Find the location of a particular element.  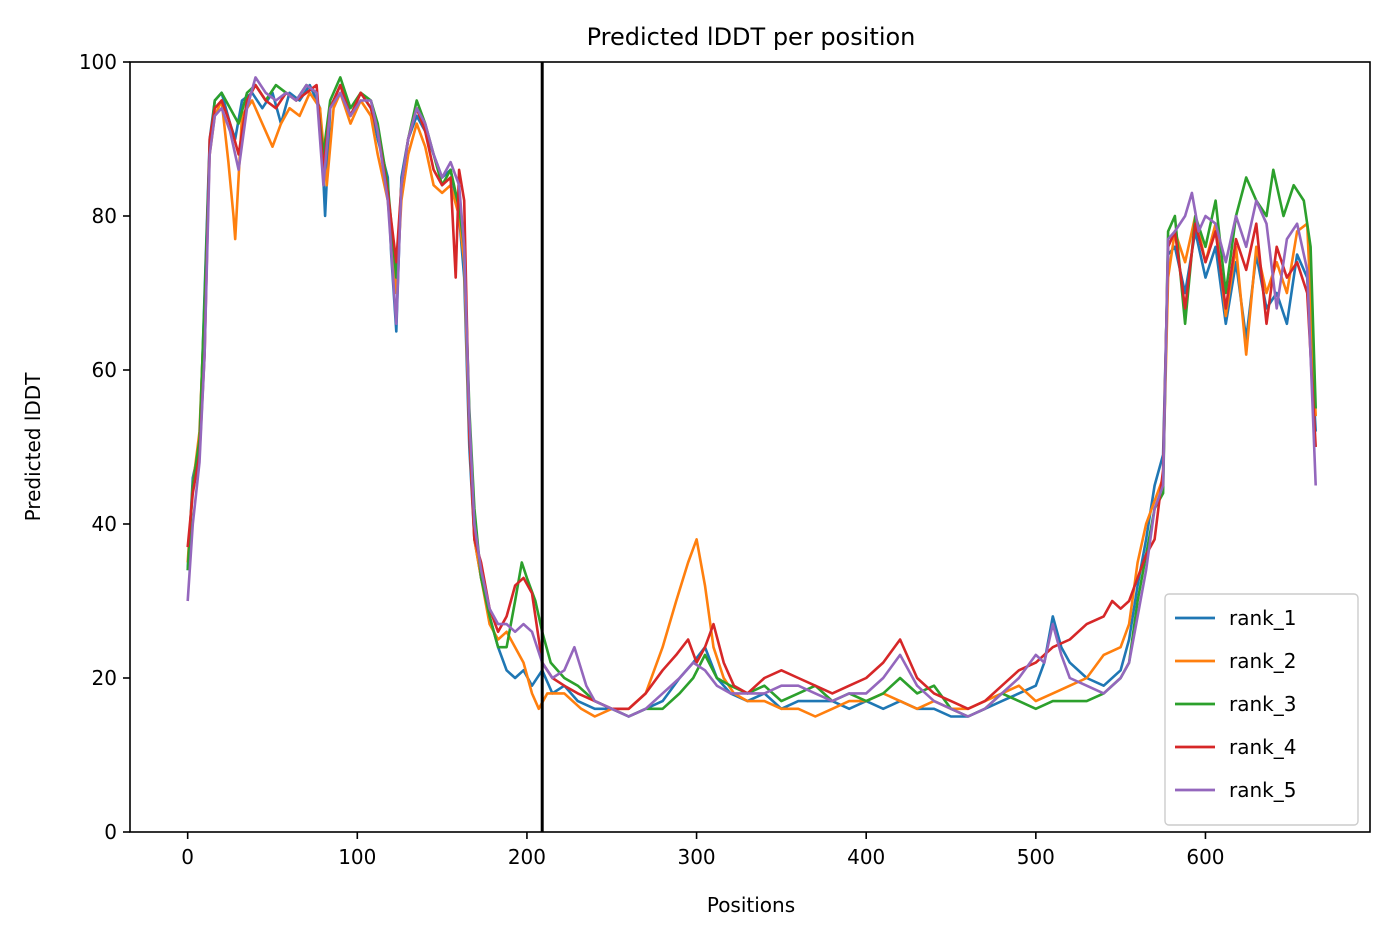

x-tick-label: 500 is located at coordinates (1036, 857).